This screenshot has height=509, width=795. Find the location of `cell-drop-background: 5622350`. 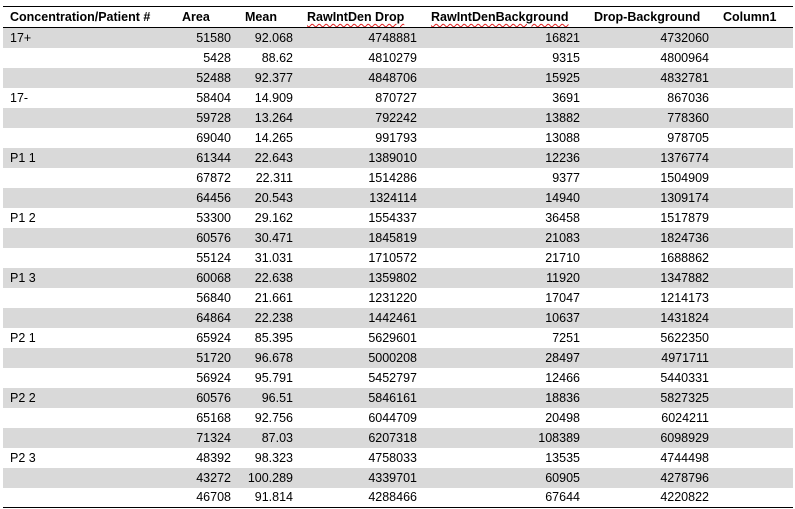

cell-drop-background: 5622350 is located at coordinates (684, 337).